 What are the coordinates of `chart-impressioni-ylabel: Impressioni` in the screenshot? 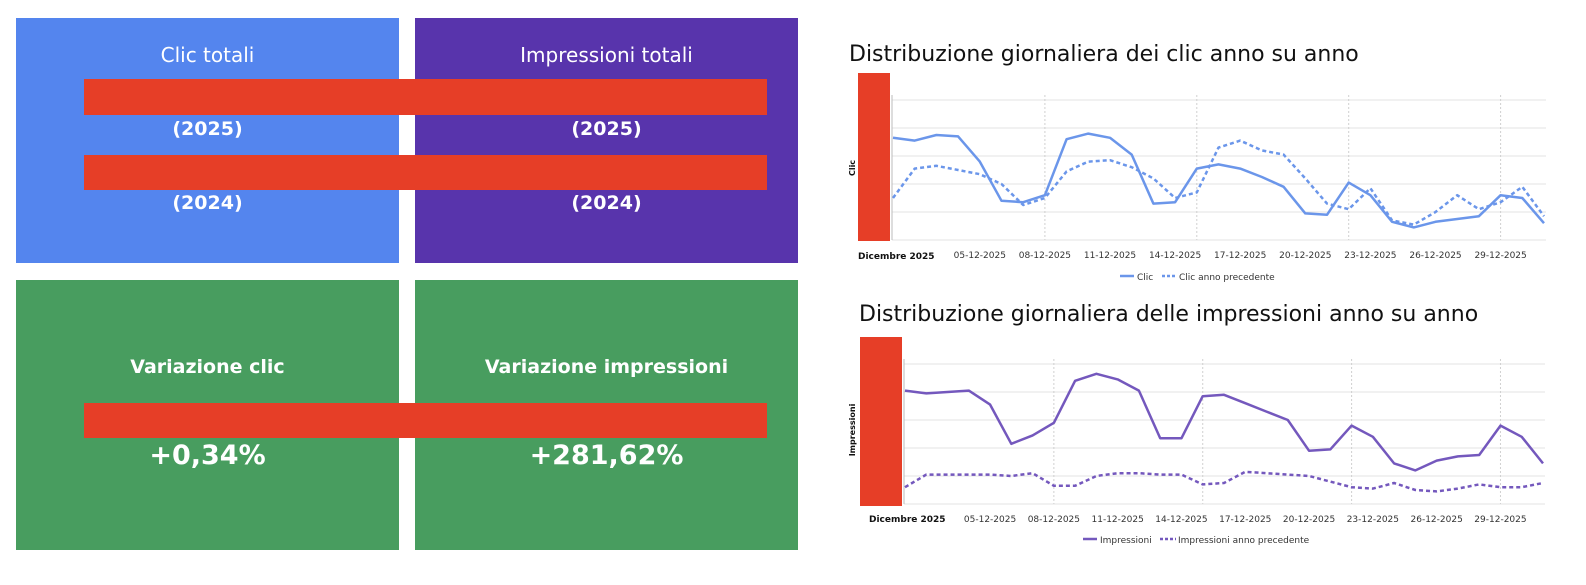 It's located at (852, 429).